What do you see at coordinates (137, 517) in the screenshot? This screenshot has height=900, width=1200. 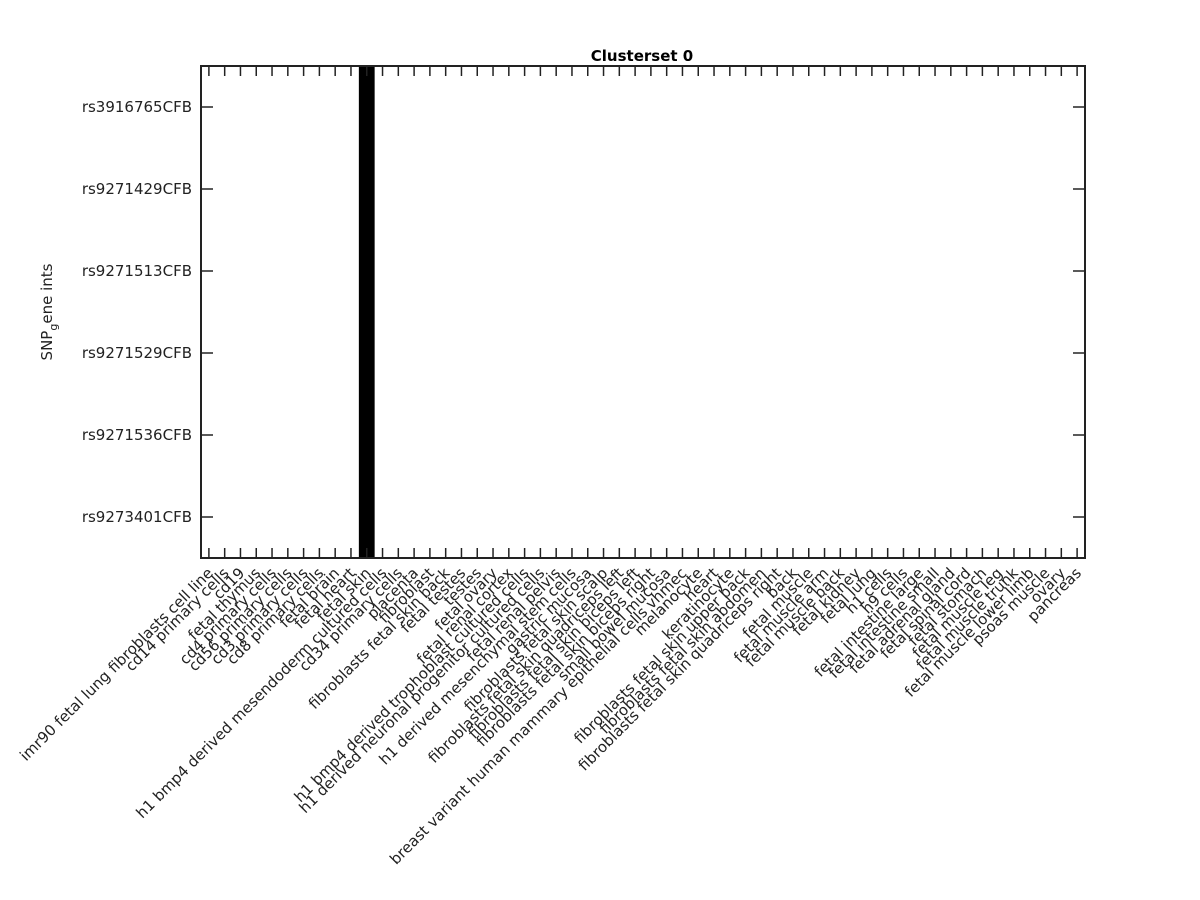 I see `y-tick-label: rs9273401CFB` at bounding box center [137, 517].